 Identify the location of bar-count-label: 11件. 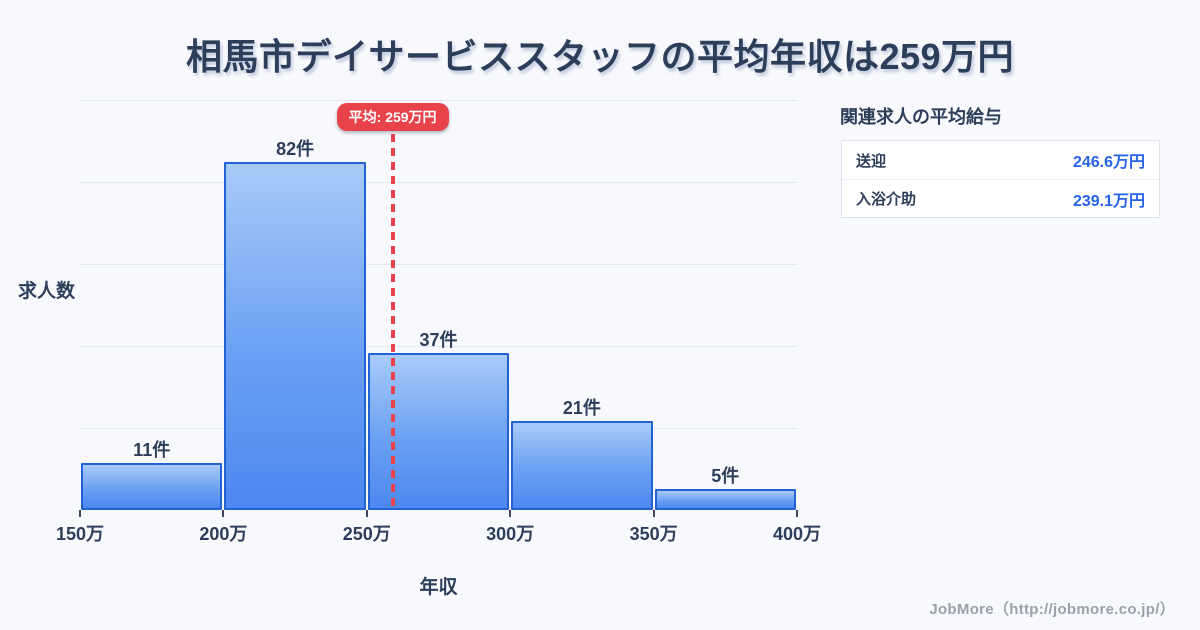
(152, 450).